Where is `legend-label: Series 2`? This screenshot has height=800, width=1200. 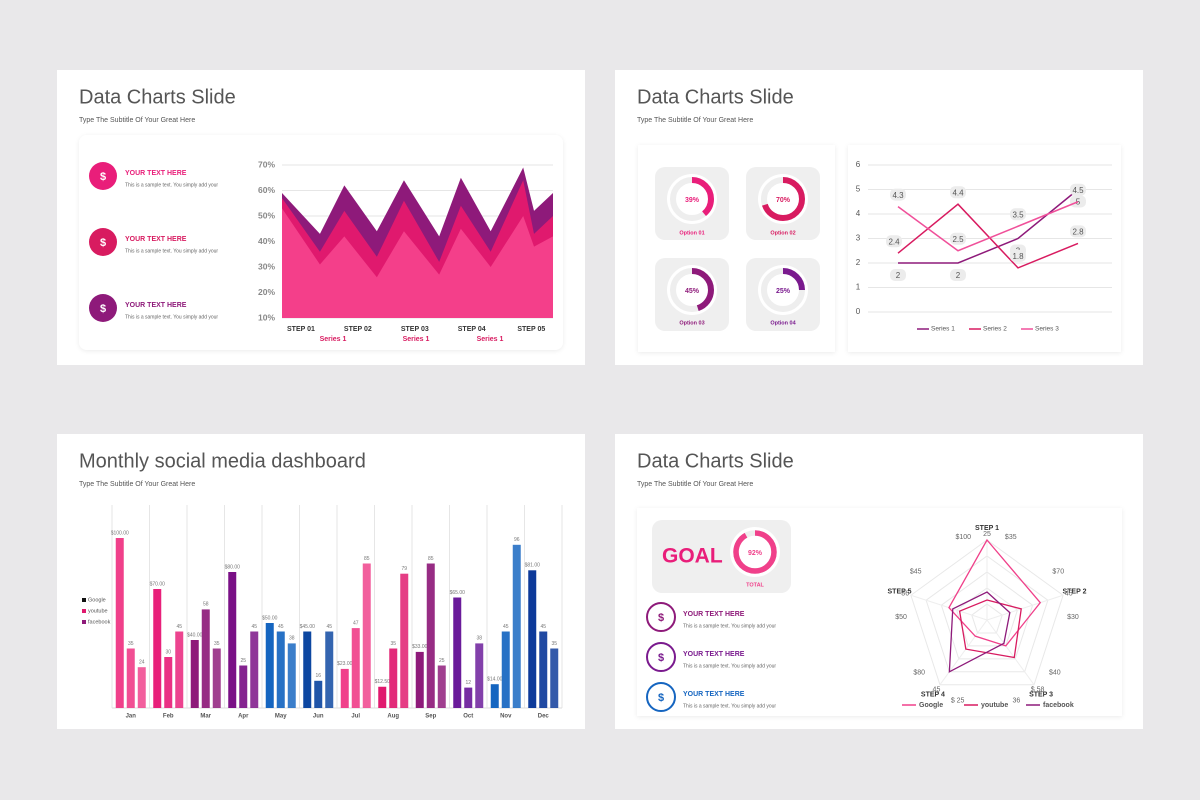
legend-label: Series 2 is located at coordinates (995, 329).